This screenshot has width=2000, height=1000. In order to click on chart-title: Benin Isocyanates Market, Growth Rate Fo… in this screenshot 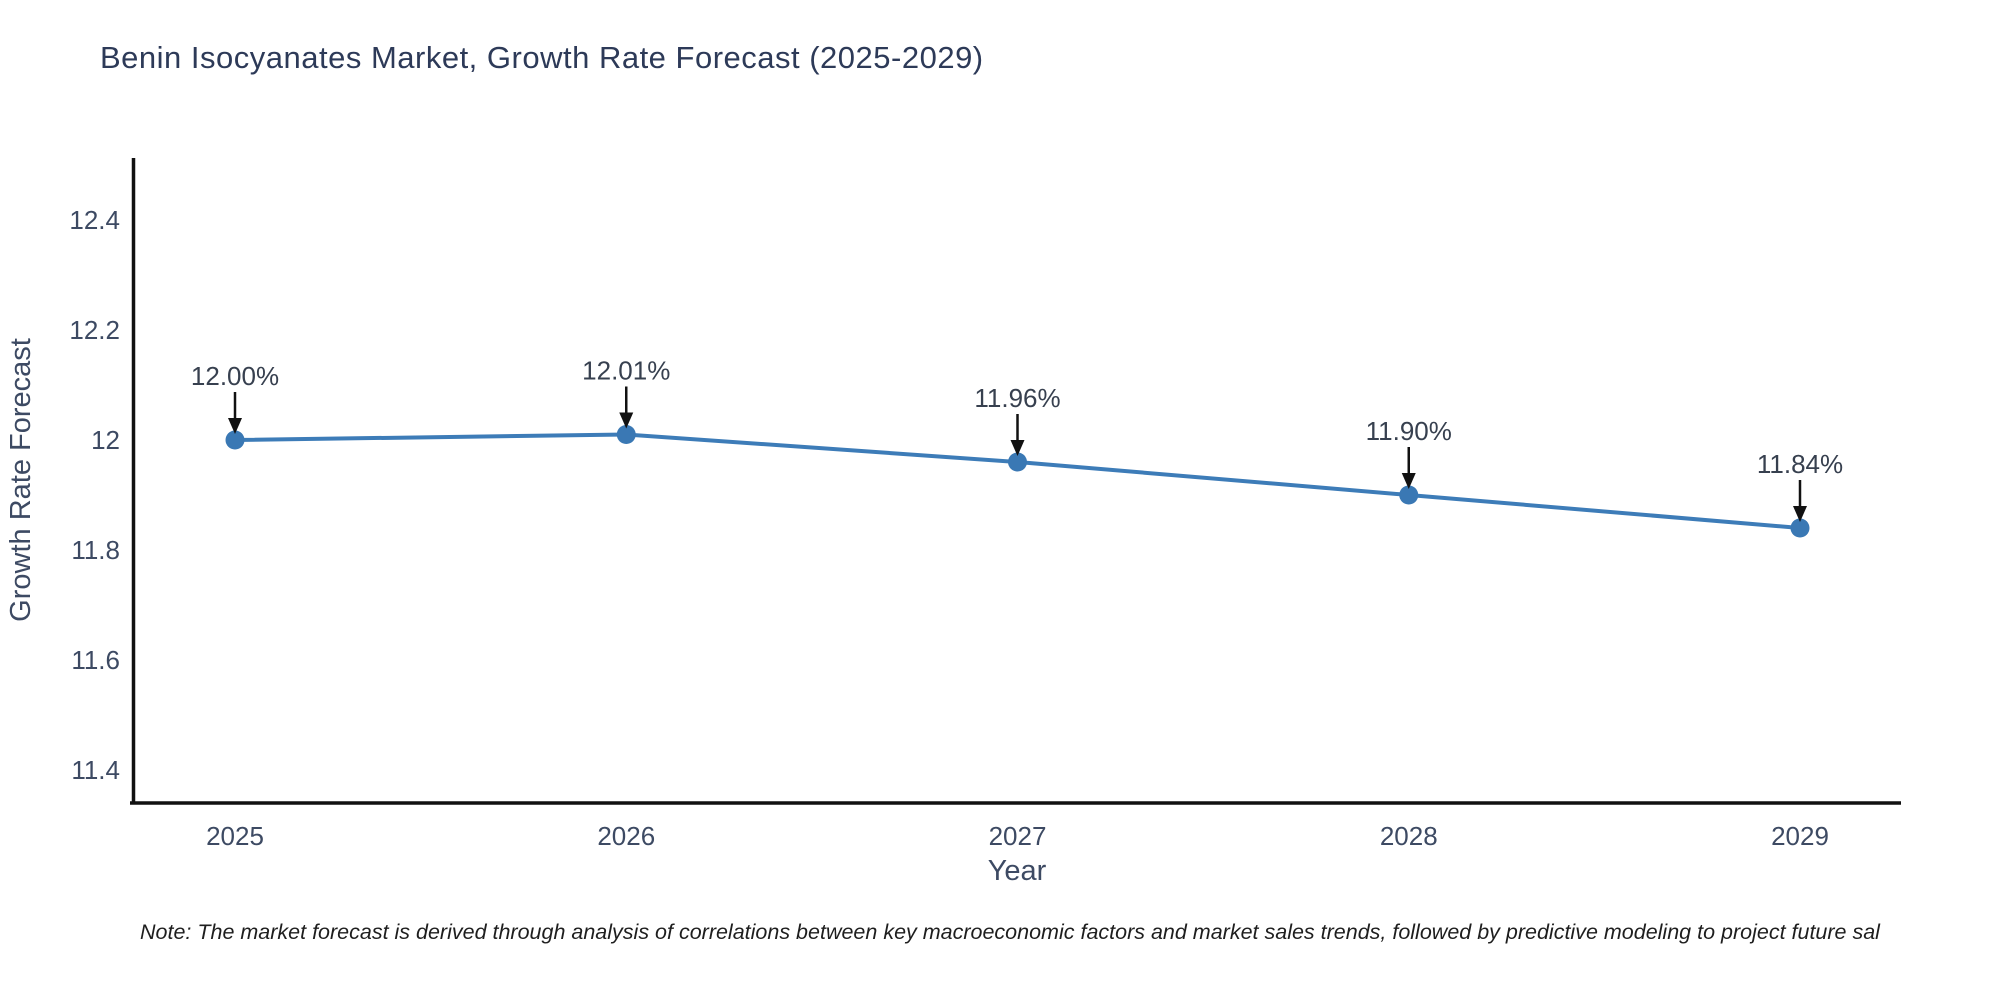, I will do `click(542, 57)`.